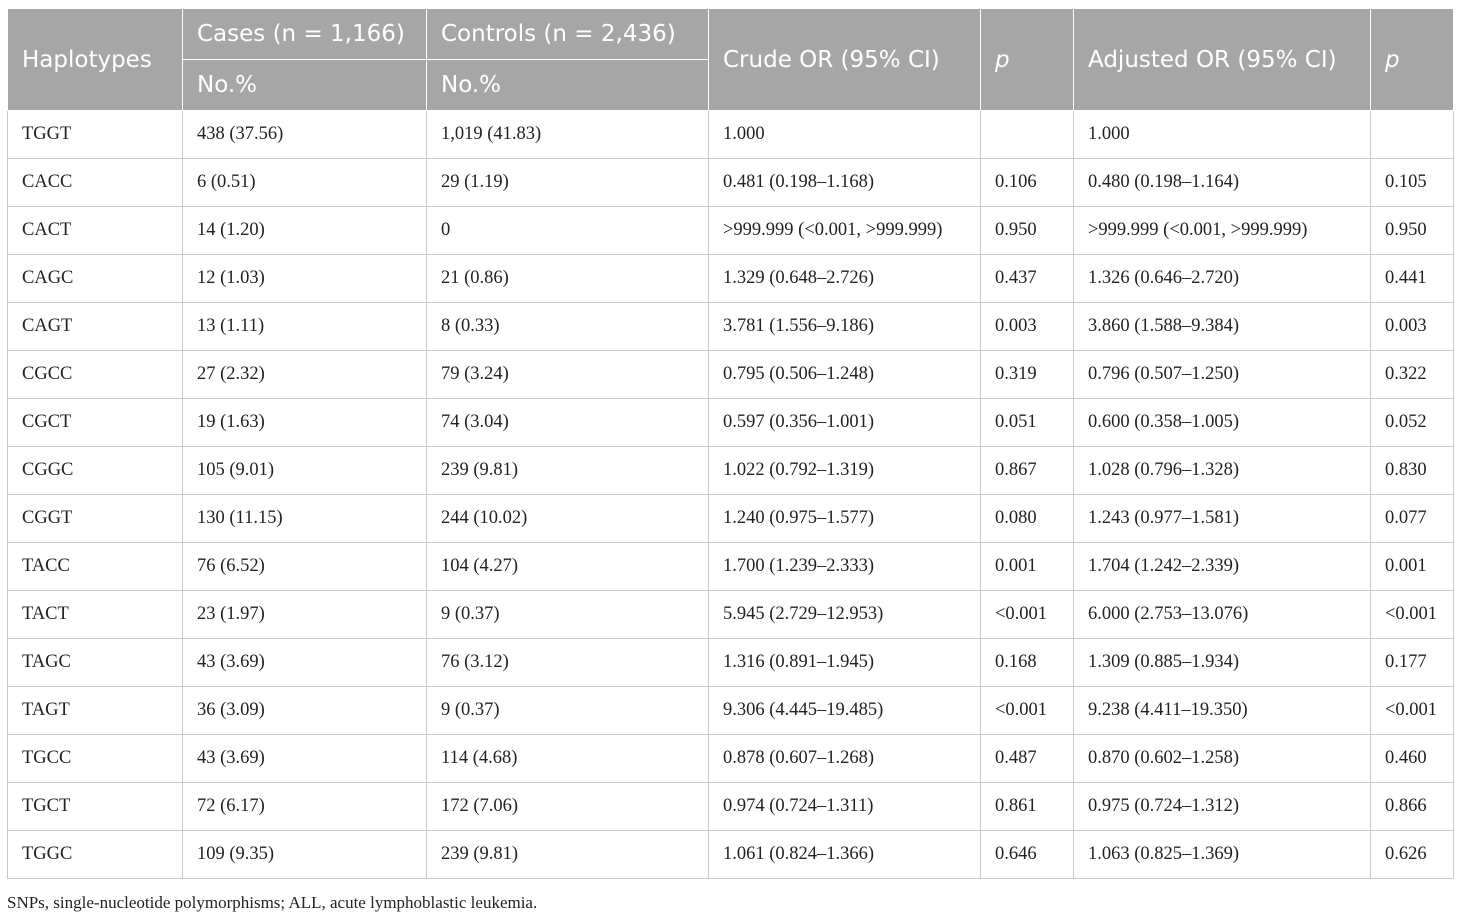 The width and height of the screenshot is (1460, 922). Describe the element at coordinates (844, 806) in the screenshot. I see `cell-crude-or: 0.974 (0.724–1.311)` at that location.